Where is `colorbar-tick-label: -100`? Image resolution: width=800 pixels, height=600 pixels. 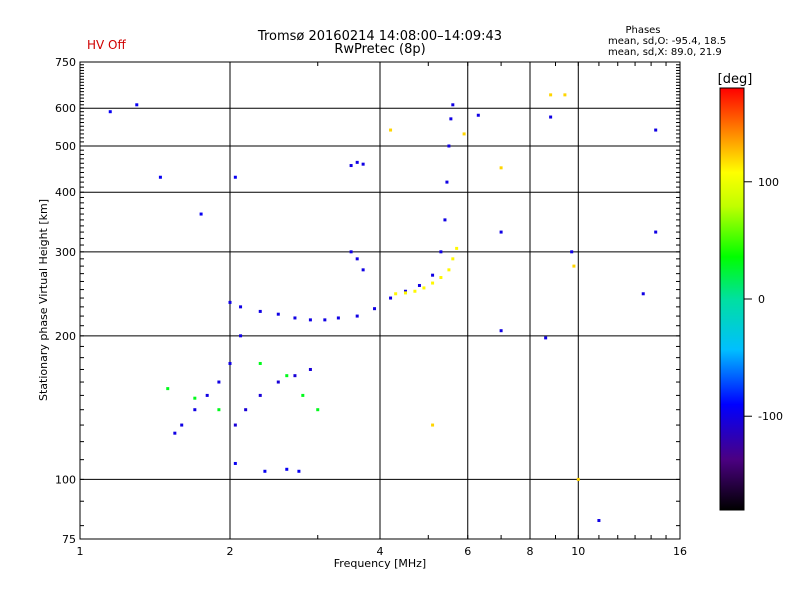
colorbar-tick-label: -100 is located at coordinates (770, 416).